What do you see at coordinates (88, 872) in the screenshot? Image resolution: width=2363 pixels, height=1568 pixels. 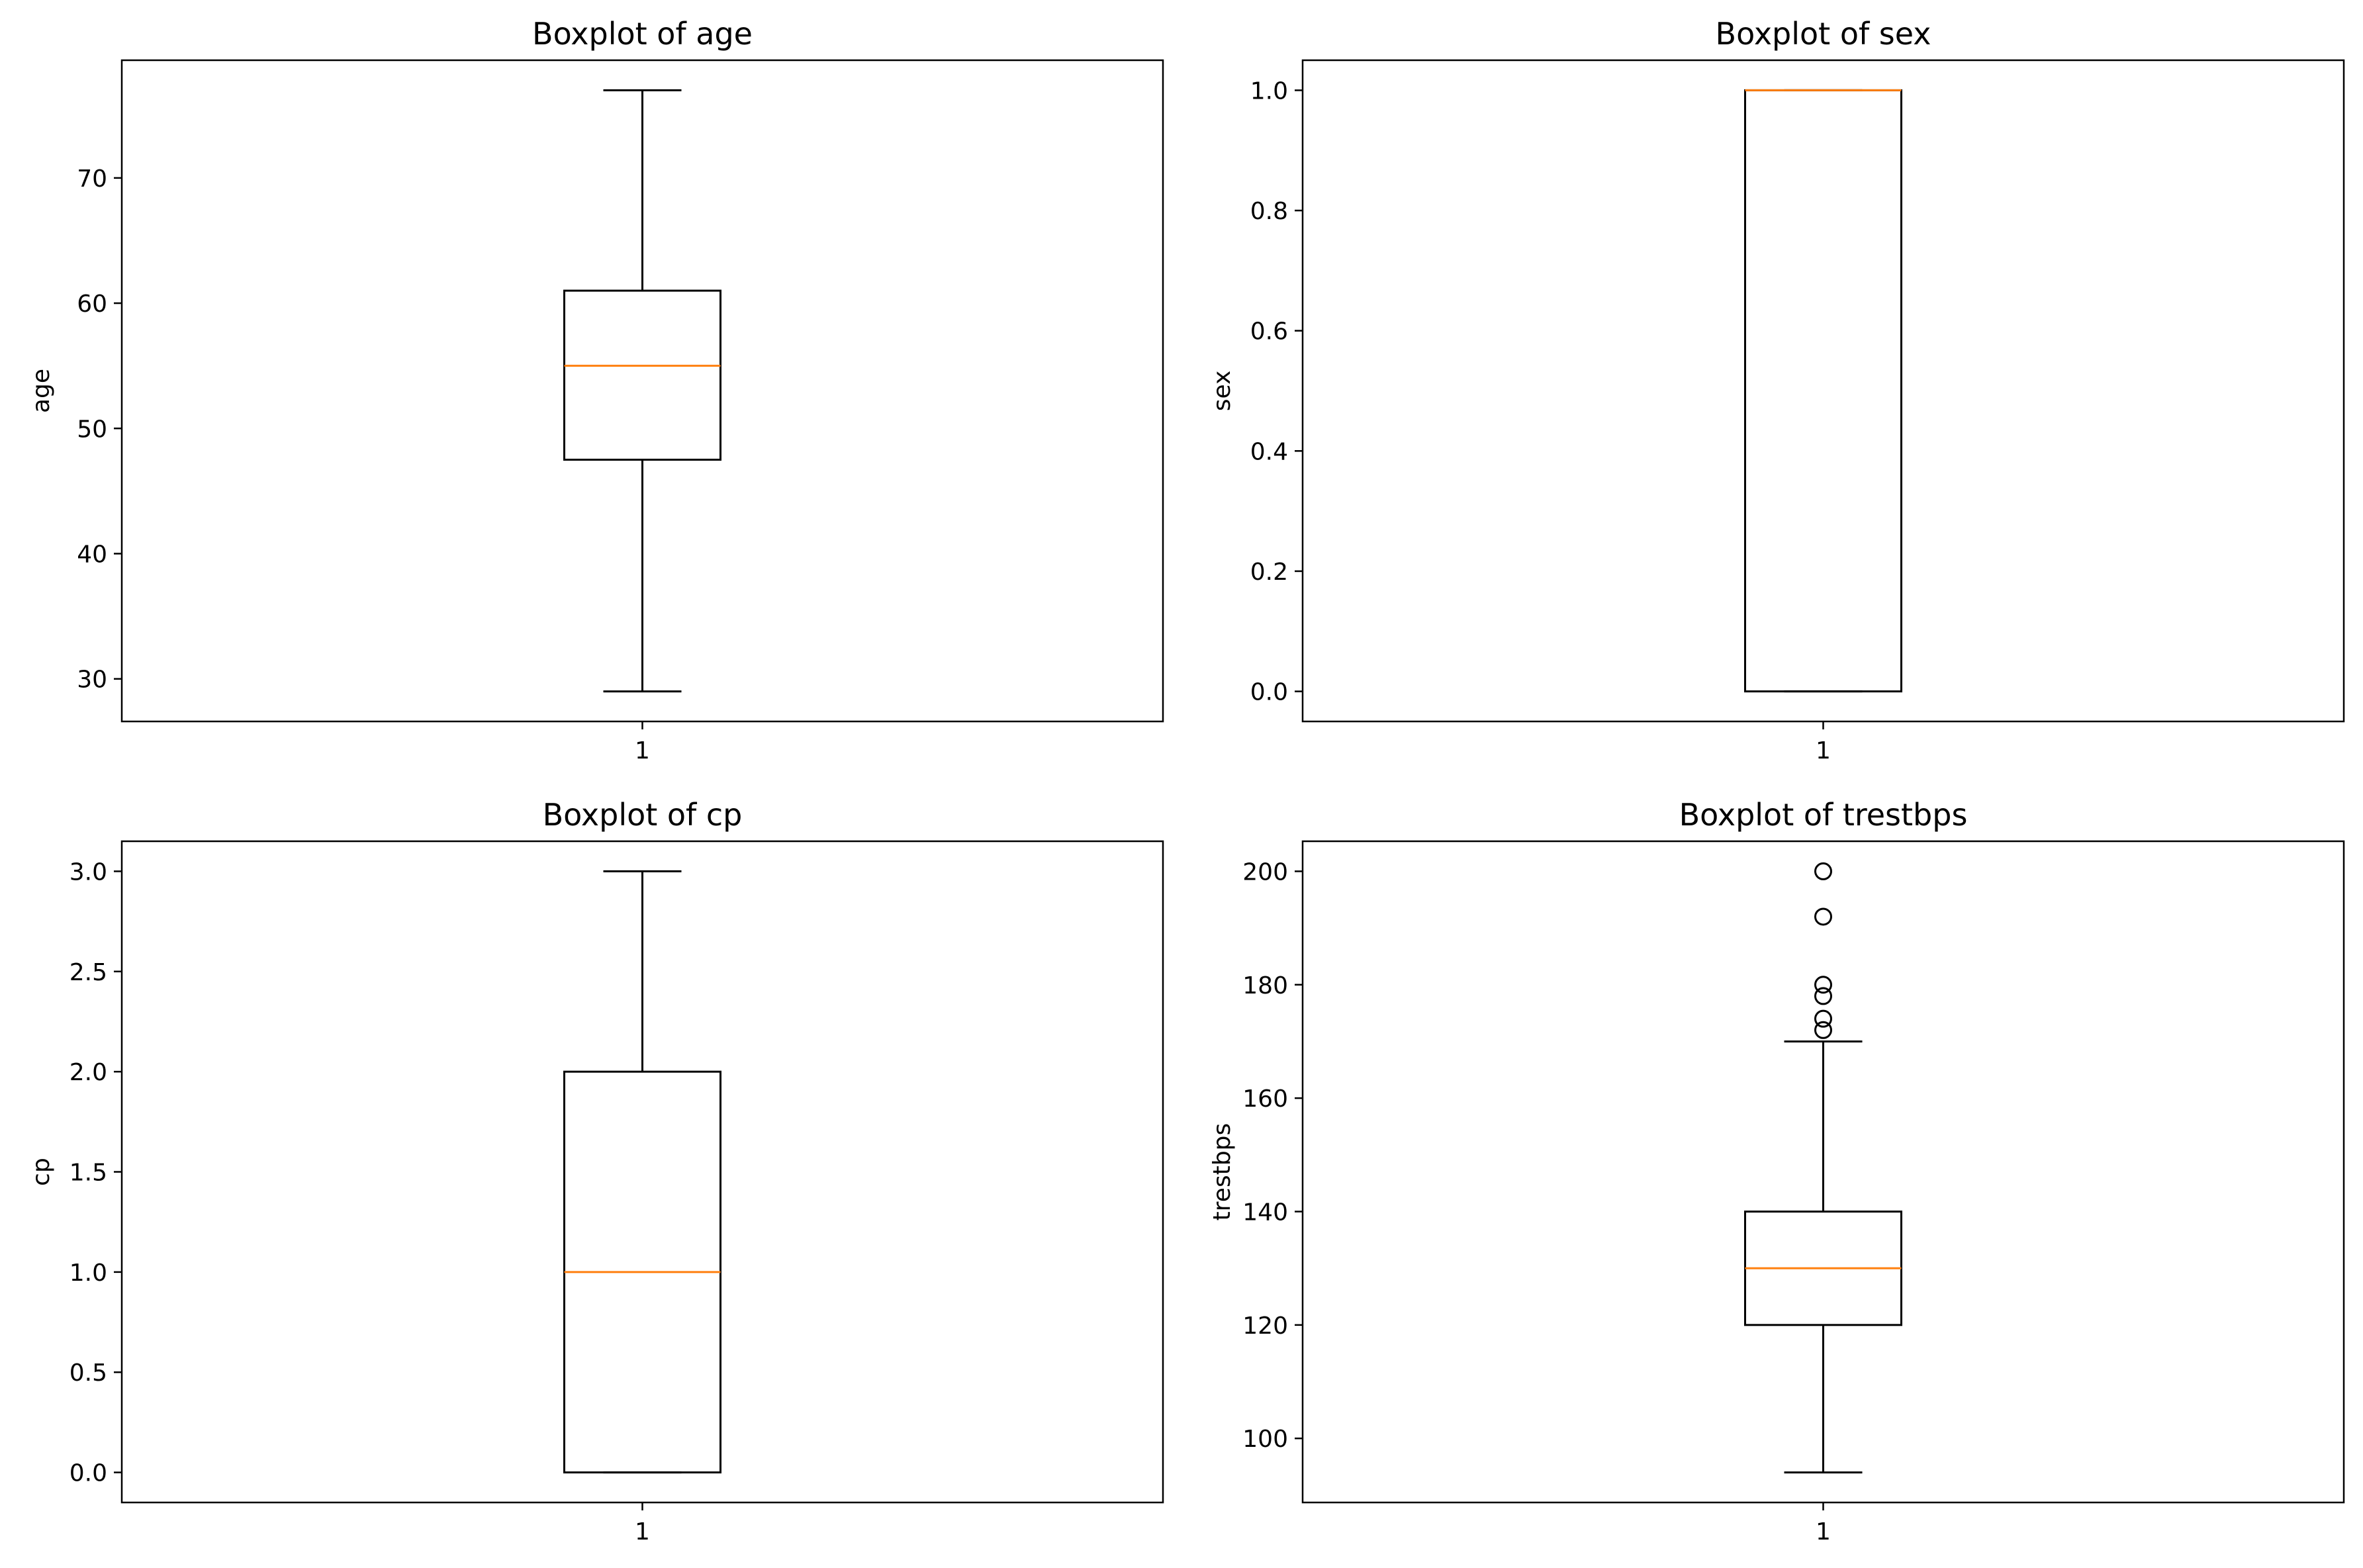 I see `y-tick-label: 3.0` at bounding box center [88, 872].